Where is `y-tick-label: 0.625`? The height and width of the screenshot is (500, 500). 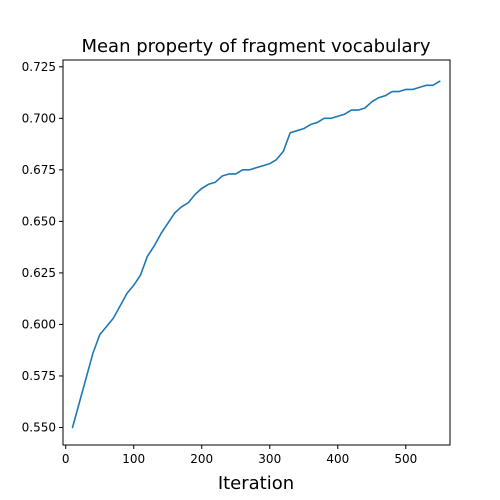
y-tick-label: 0.625 is located at coordinates (39, 273).